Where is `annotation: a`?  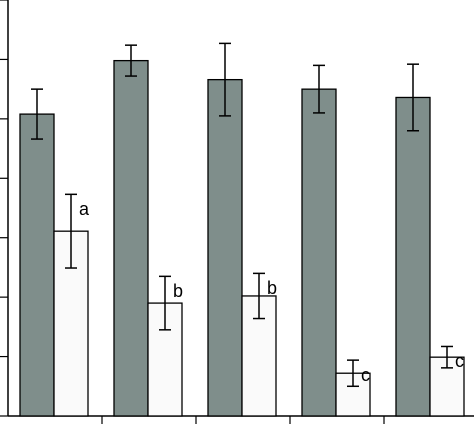 annotation: a is located at coordinates (84, 209).